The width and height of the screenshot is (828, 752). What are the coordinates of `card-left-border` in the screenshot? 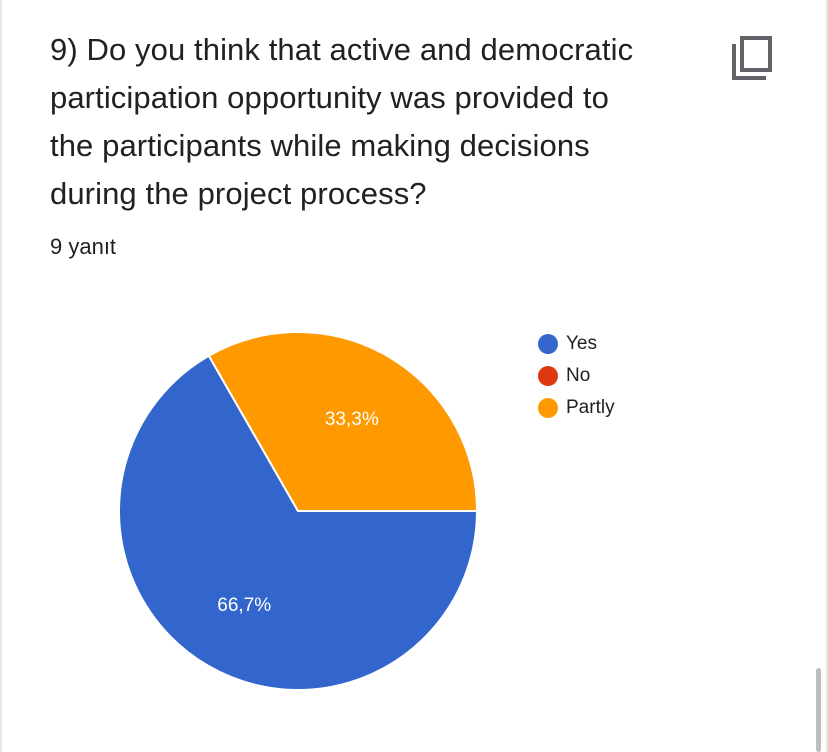 It's located at (1, 376).